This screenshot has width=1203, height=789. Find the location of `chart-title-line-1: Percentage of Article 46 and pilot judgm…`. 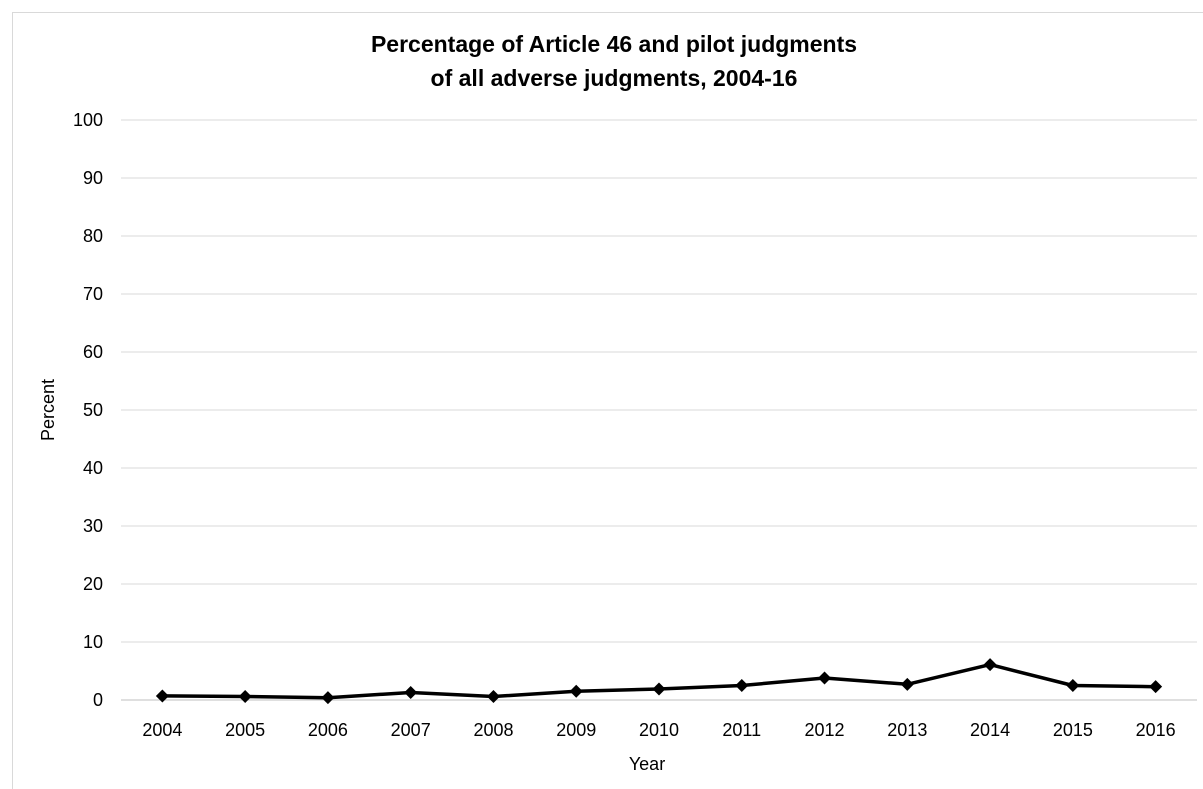

chart-title-line-1: Percentage of Article 46 and pilot judgm… is located at coordinates (614, 44).